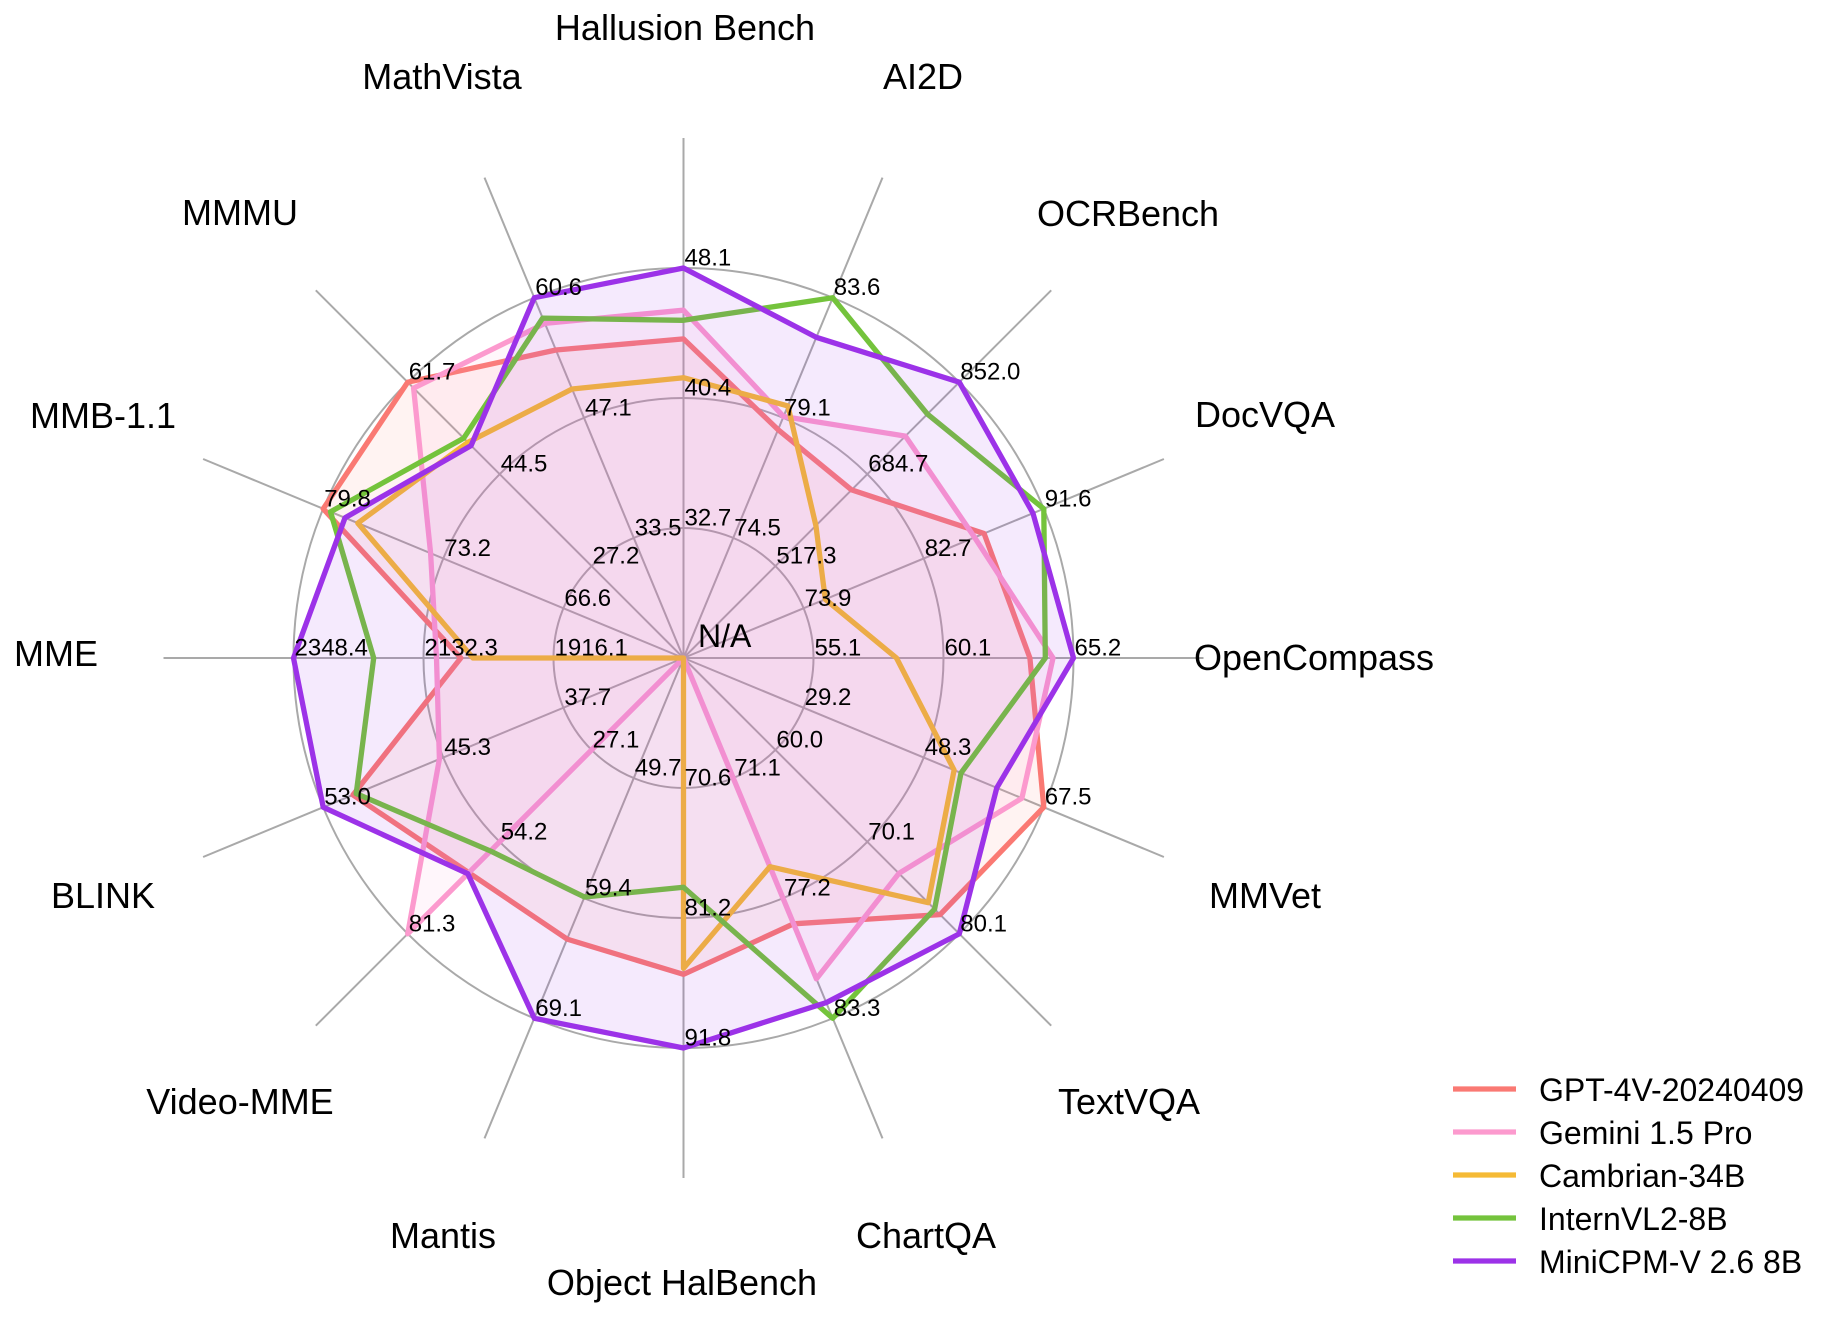  I want to click on svg-text: BLINK, so click(103, 895).